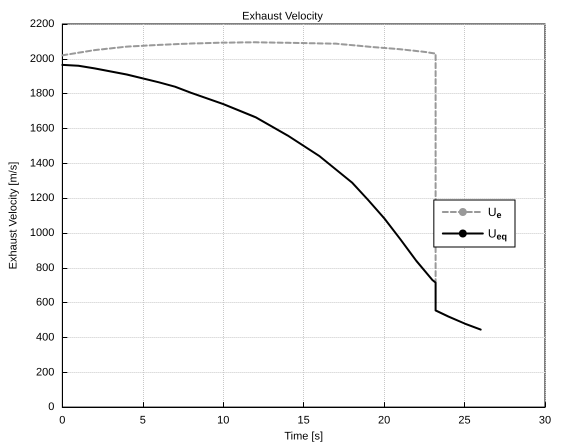  I want to click on y-tick-label: 2200, so click(42, 24).